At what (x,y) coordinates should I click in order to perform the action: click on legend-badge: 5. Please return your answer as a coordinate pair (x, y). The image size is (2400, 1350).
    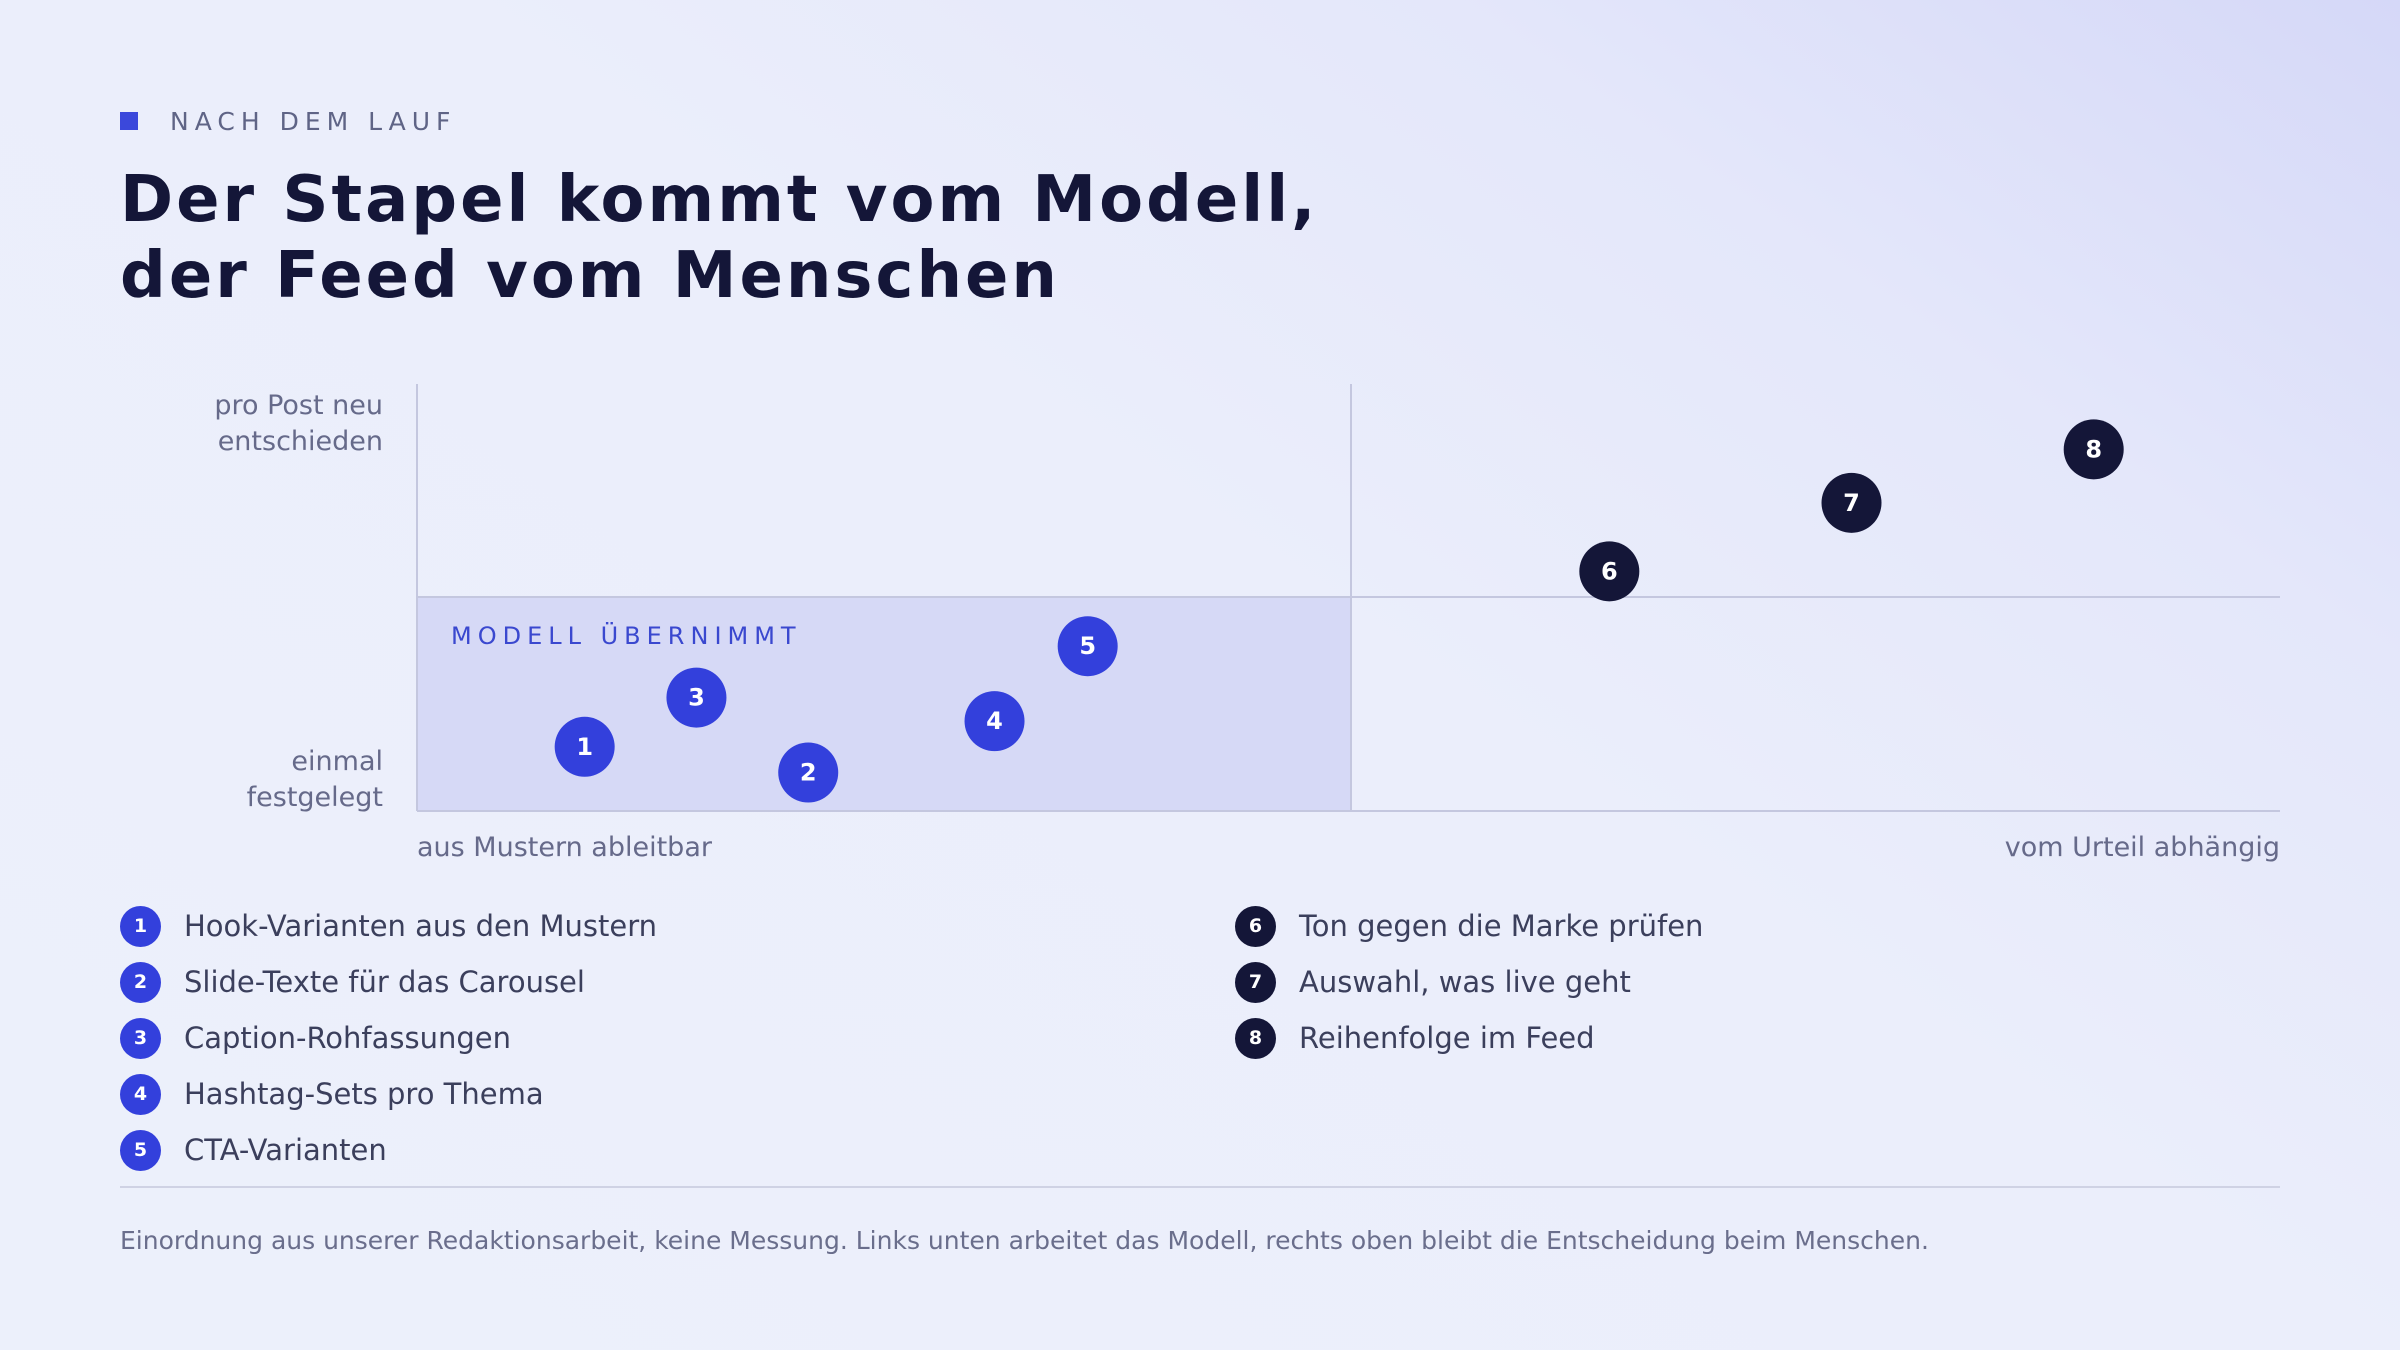
    Looking at the image, I should click on (140, 1150).